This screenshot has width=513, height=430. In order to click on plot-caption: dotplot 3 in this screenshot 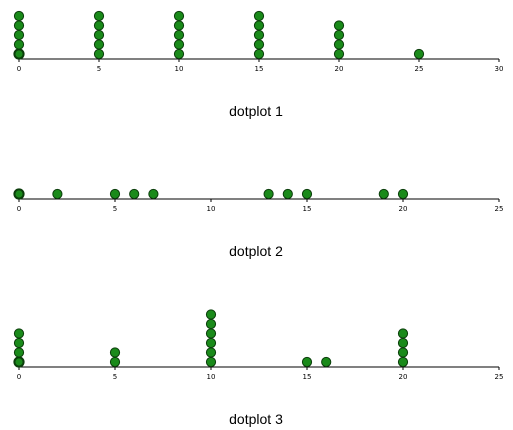, I will do `click(256, 419)`.